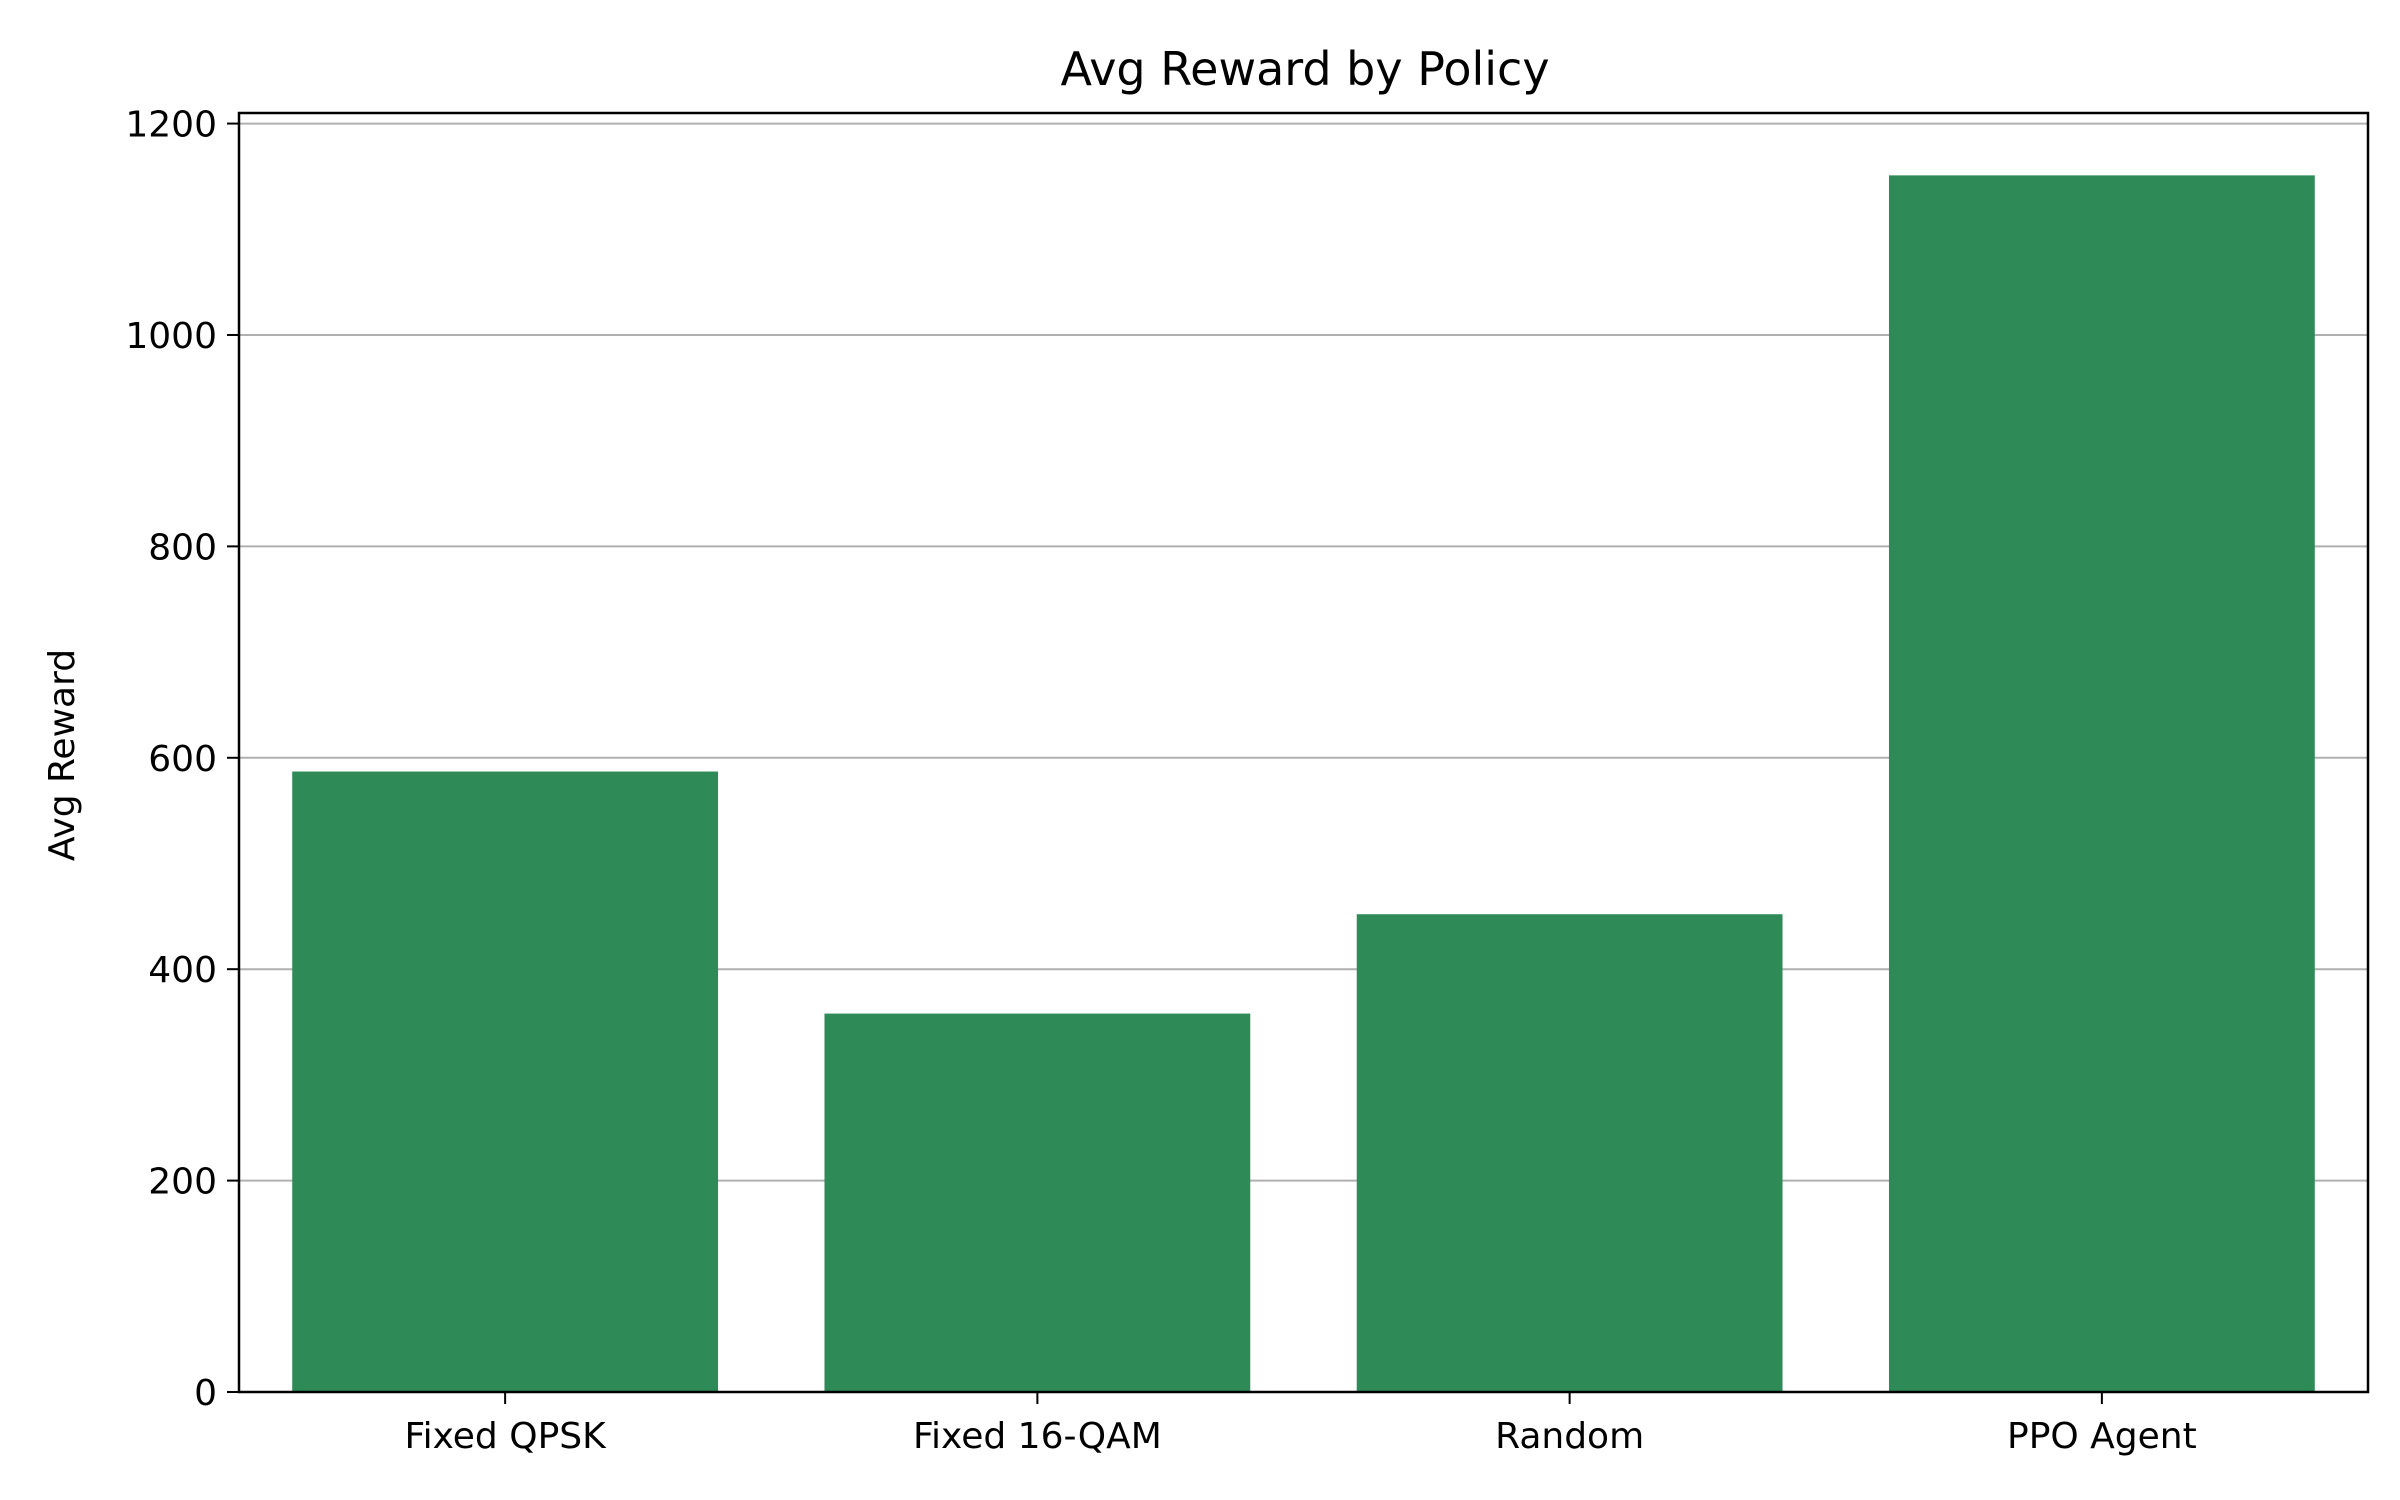 This screenshot has height=1500, width=2400. What do you see at coordinates (506, 1436) in the screenshot?
I see `x-tick-label-0: Fixed QPSK` at bounding box center [506, 1436].